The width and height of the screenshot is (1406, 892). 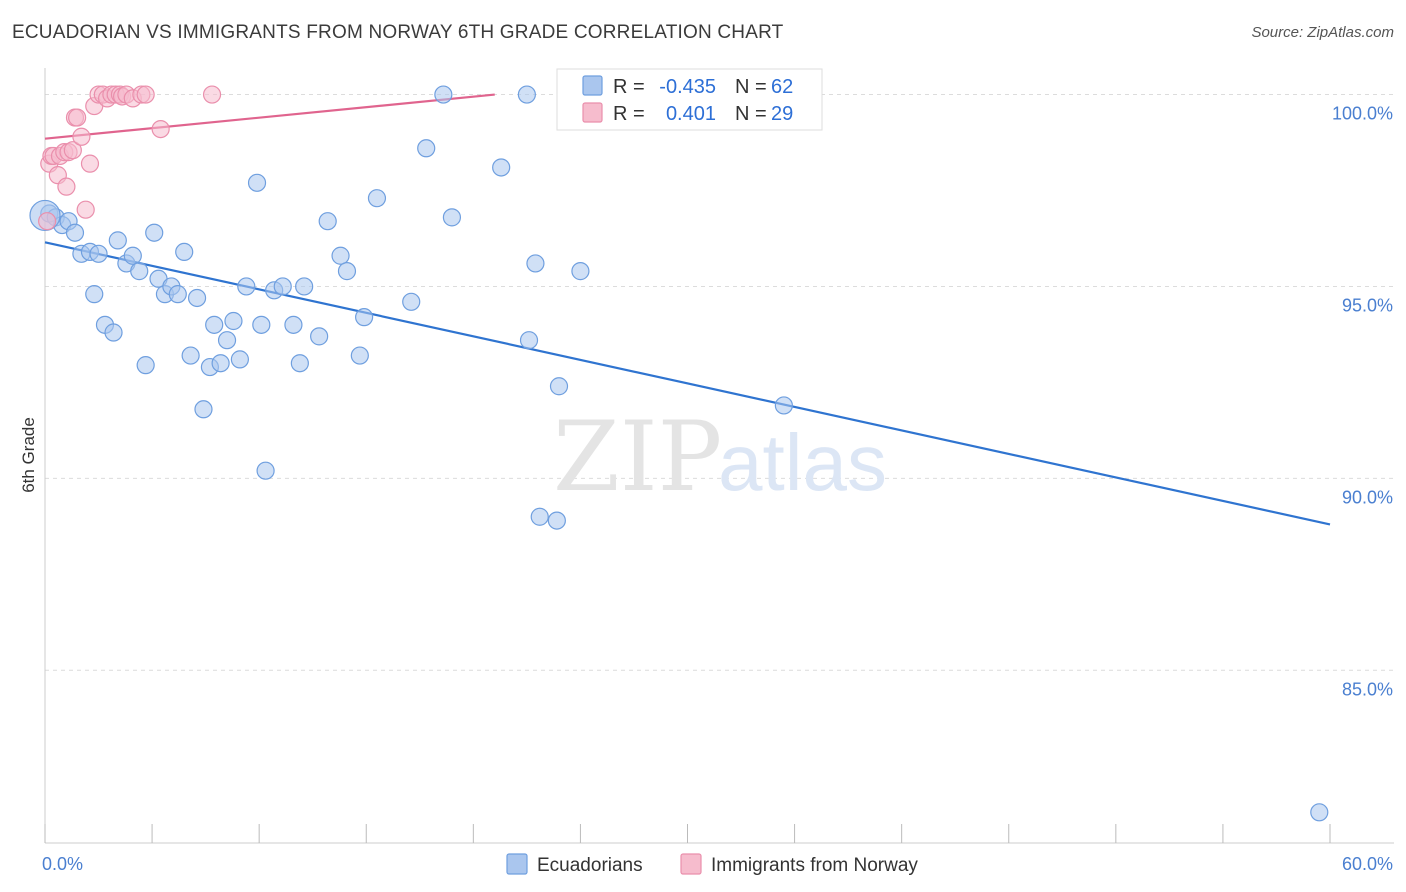 I want to click on x-tick-label-min: 0.0%, so click(x=62, y=864).